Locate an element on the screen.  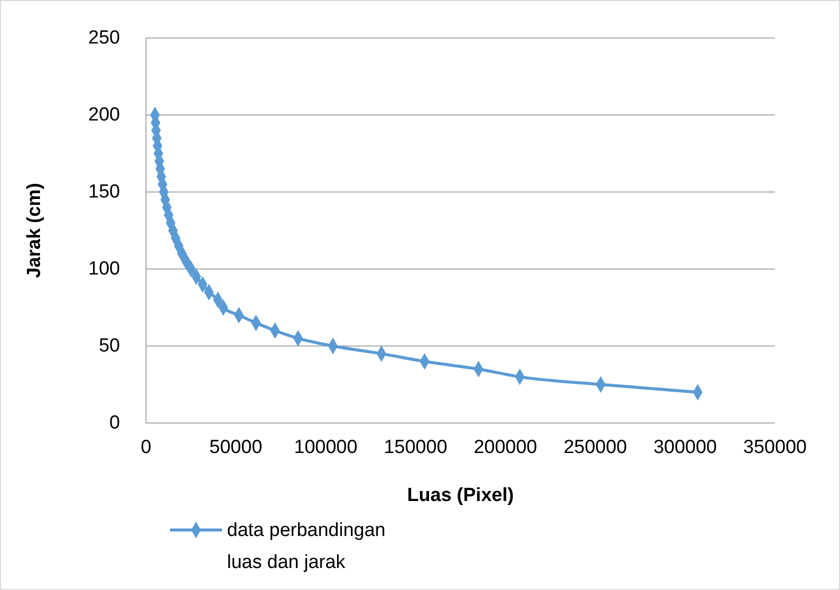
y-tick-label: 200 is located at coordinates (104, 115).